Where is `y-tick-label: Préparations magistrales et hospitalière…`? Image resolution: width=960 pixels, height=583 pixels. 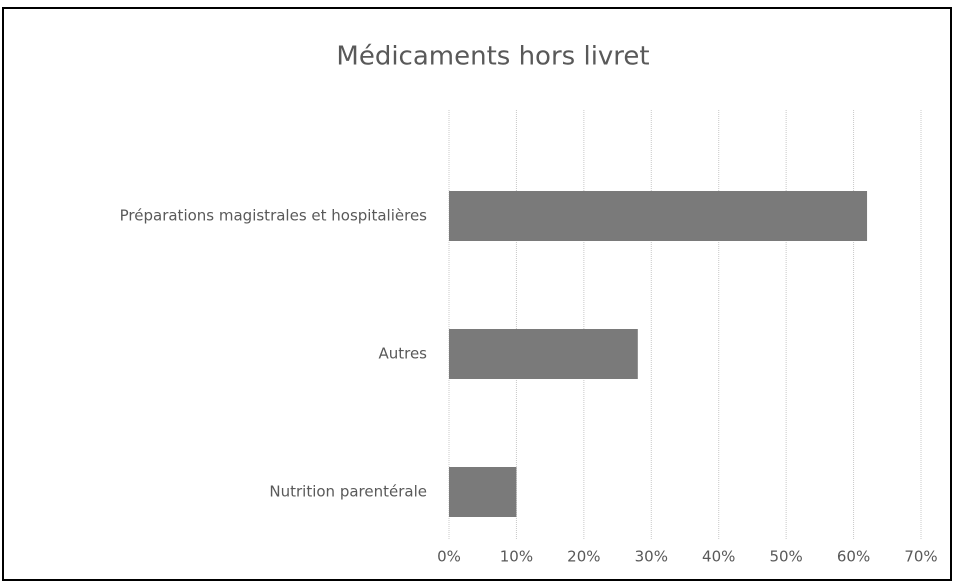 y-tick-label: Préparations magistrales et hospitalière… is located at coordinates (274, 216).